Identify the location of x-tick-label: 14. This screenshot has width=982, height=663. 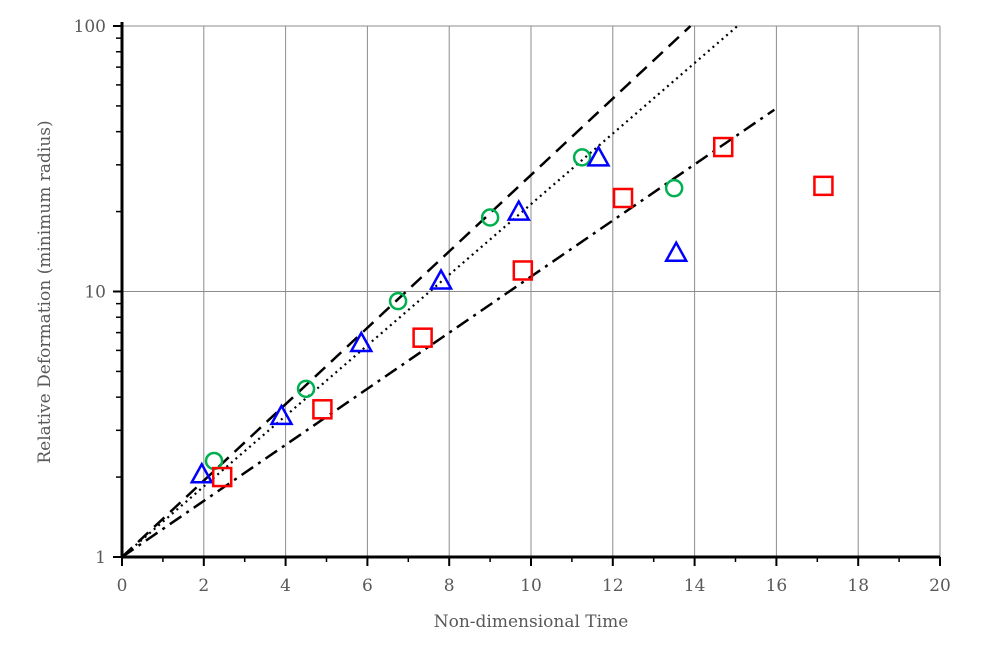
(695, 586).